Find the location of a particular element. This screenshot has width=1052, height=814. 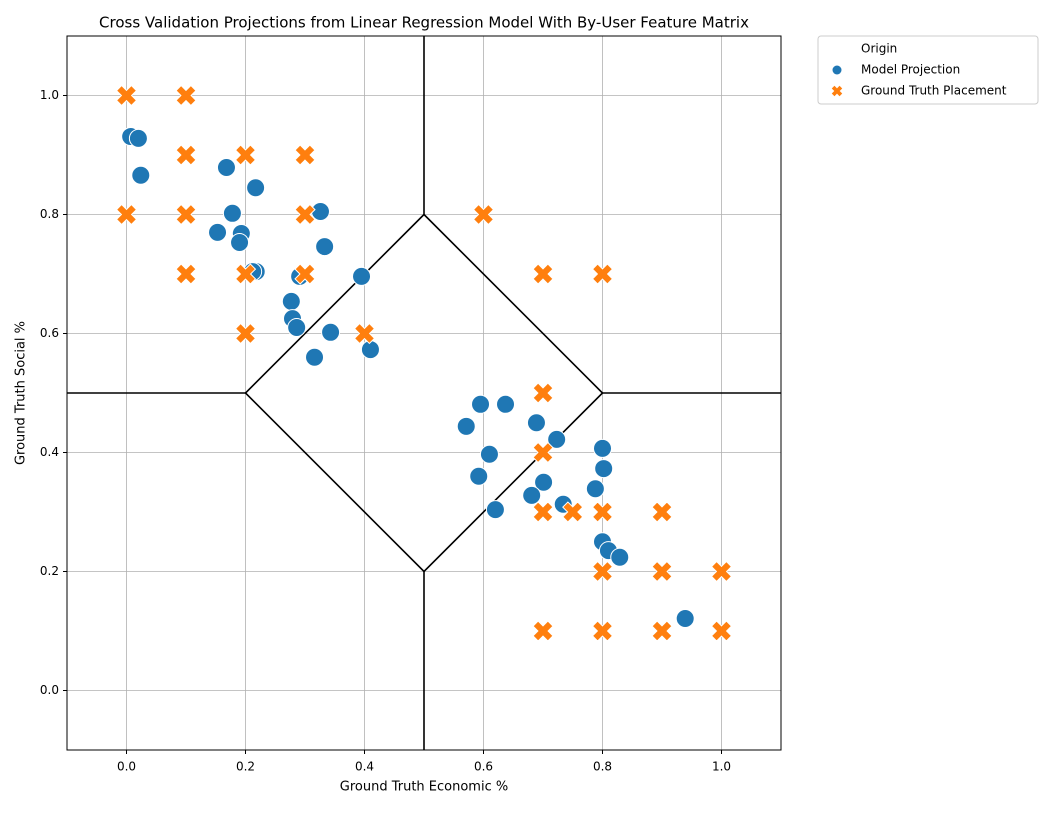

x-axis-label: Ground Truth Economic % is located at coordinates (424, 787).